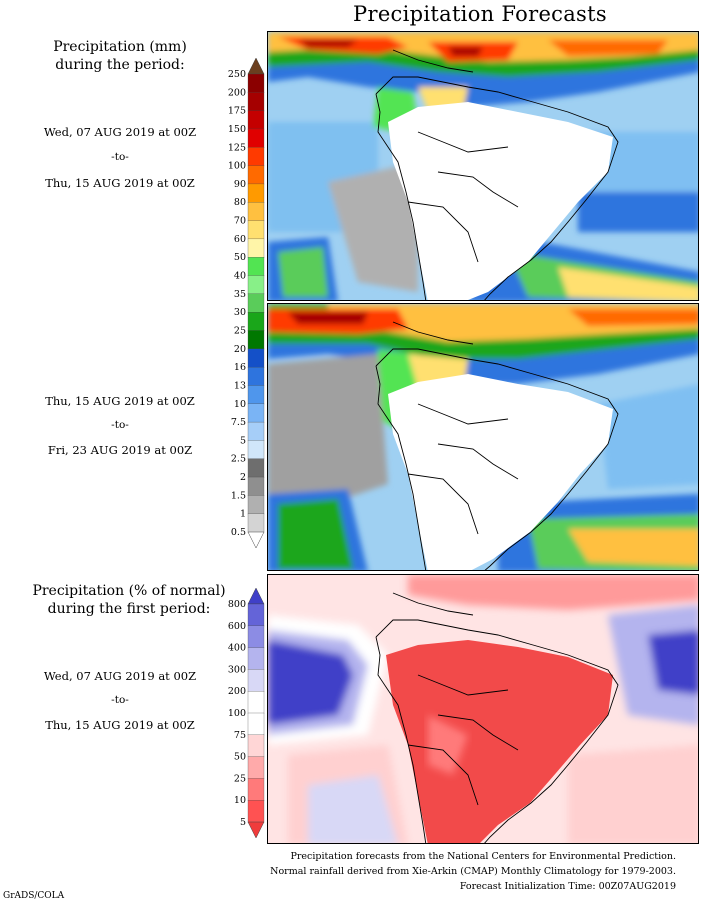  I want to click on period1-to: -to-, so click(120, 157).